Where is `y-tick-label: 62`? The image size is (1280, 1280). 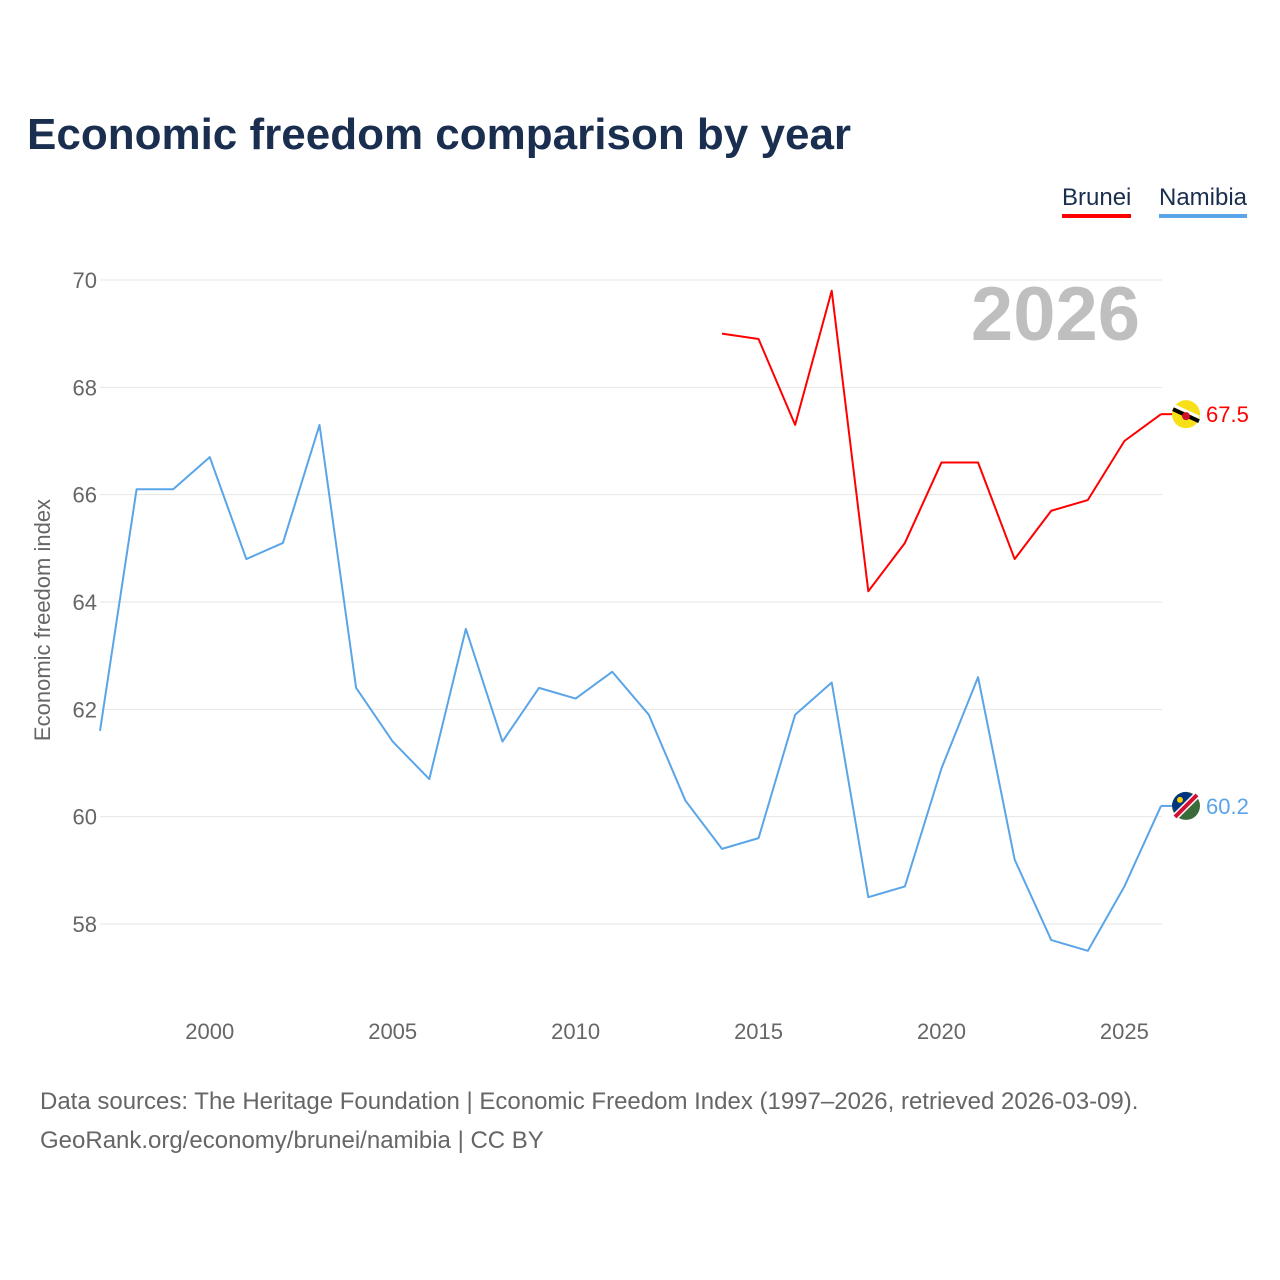 y-tick-label: 62 is located at coordinates (85, 709).